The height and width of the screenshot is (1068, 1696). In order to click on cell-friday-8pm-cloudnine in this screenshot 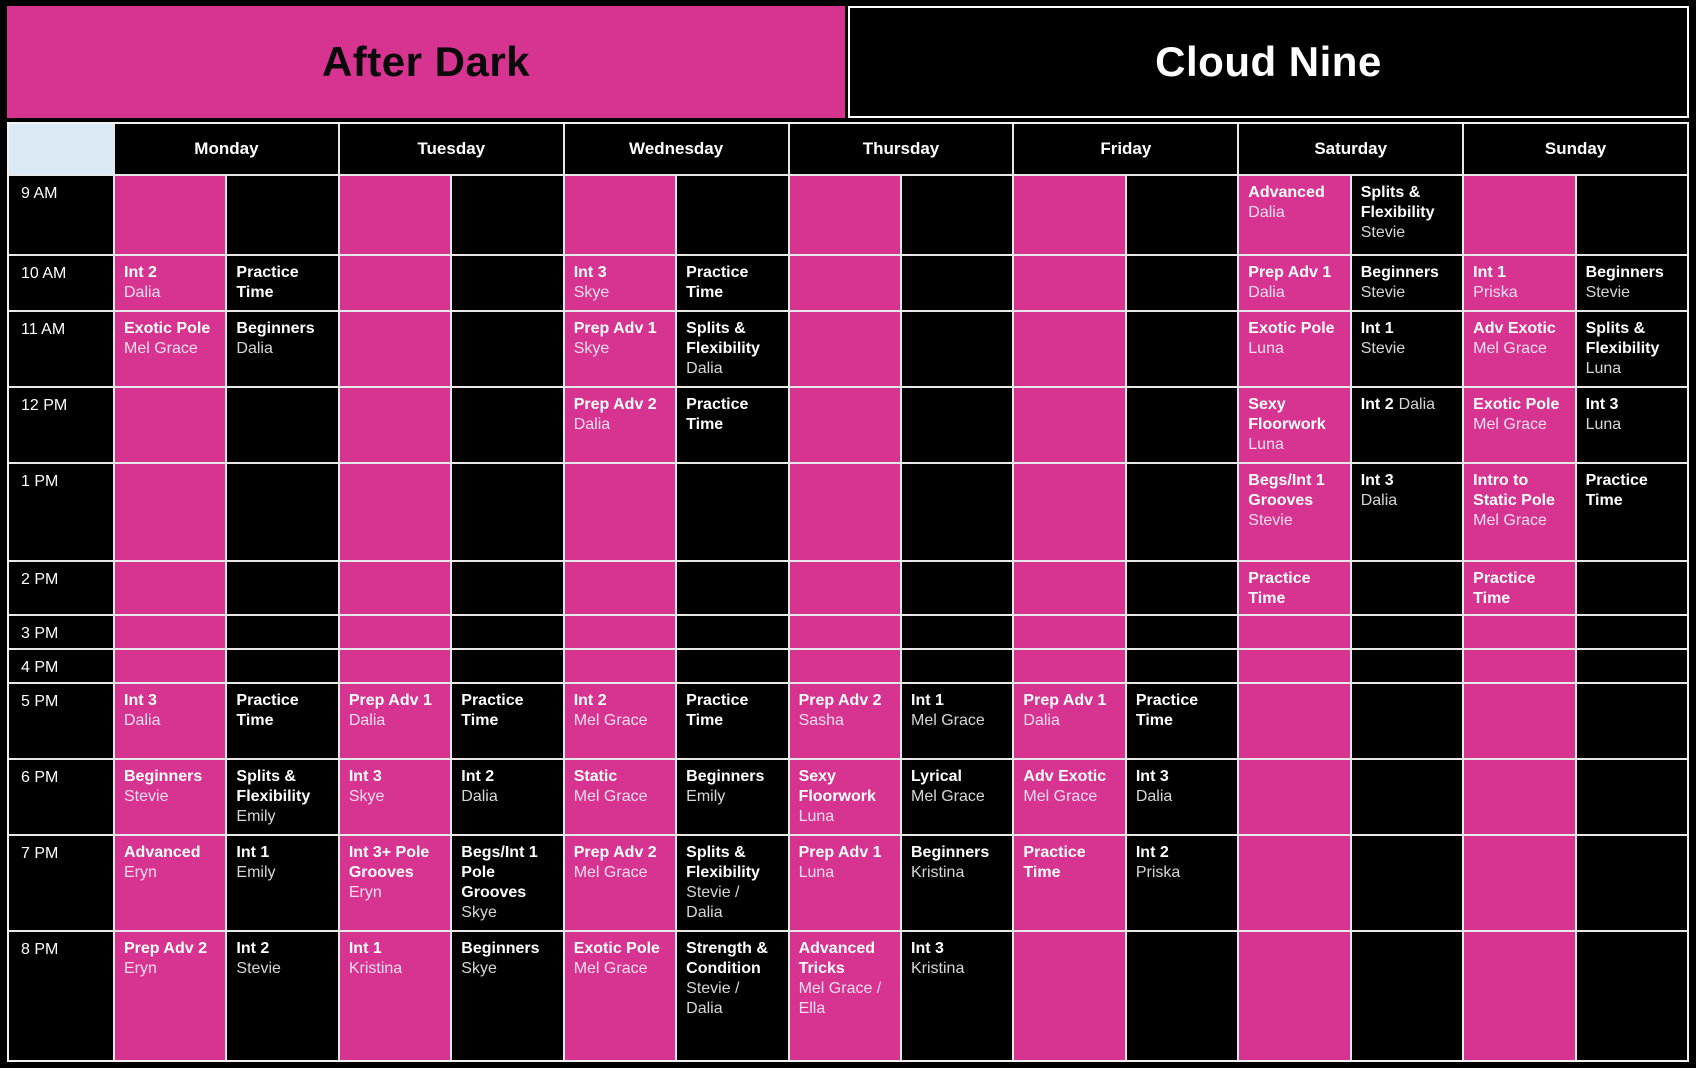, I will do `click(1182, 996)`.